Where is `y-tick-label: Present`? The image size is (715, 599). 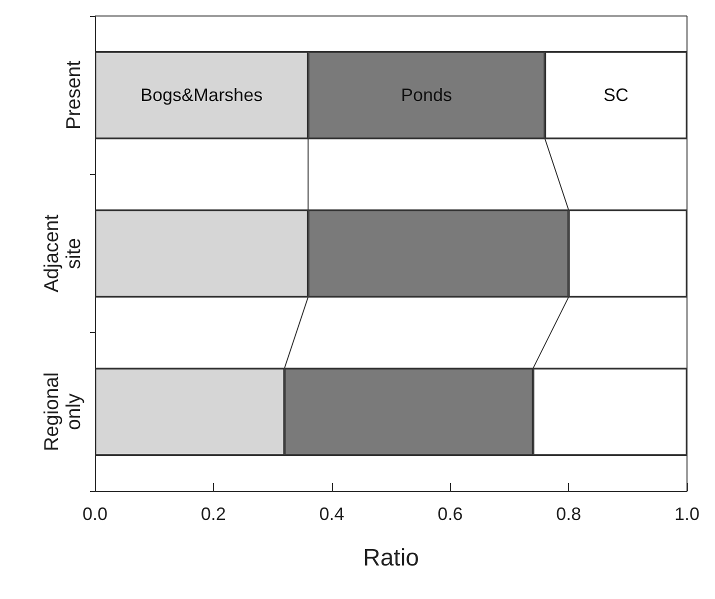
y-tick-label: Present is located at coordinates (74, 95).